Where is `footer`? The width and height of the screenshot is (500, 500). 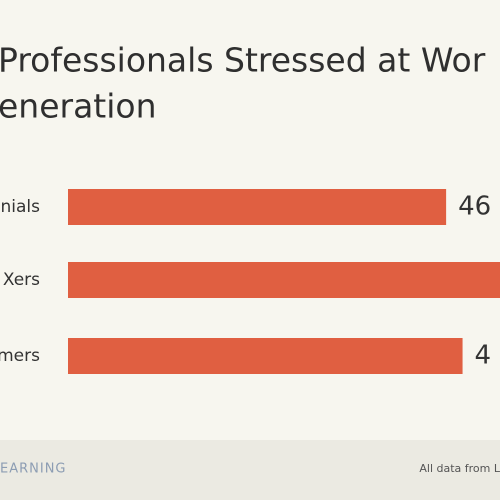
footer is located at coordinates (250, 470).